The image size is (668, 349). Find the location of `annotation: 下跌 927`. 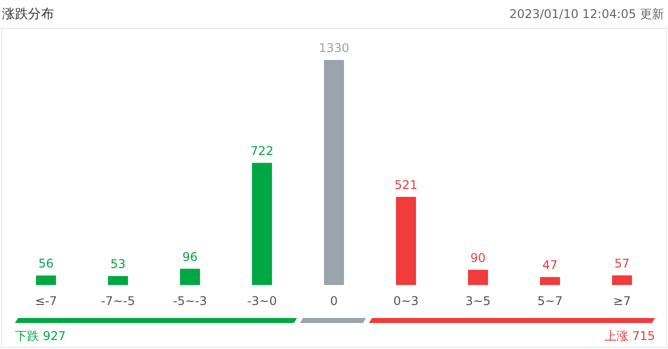

annotation: 下跌 927 is located at coordinates (40, 336).